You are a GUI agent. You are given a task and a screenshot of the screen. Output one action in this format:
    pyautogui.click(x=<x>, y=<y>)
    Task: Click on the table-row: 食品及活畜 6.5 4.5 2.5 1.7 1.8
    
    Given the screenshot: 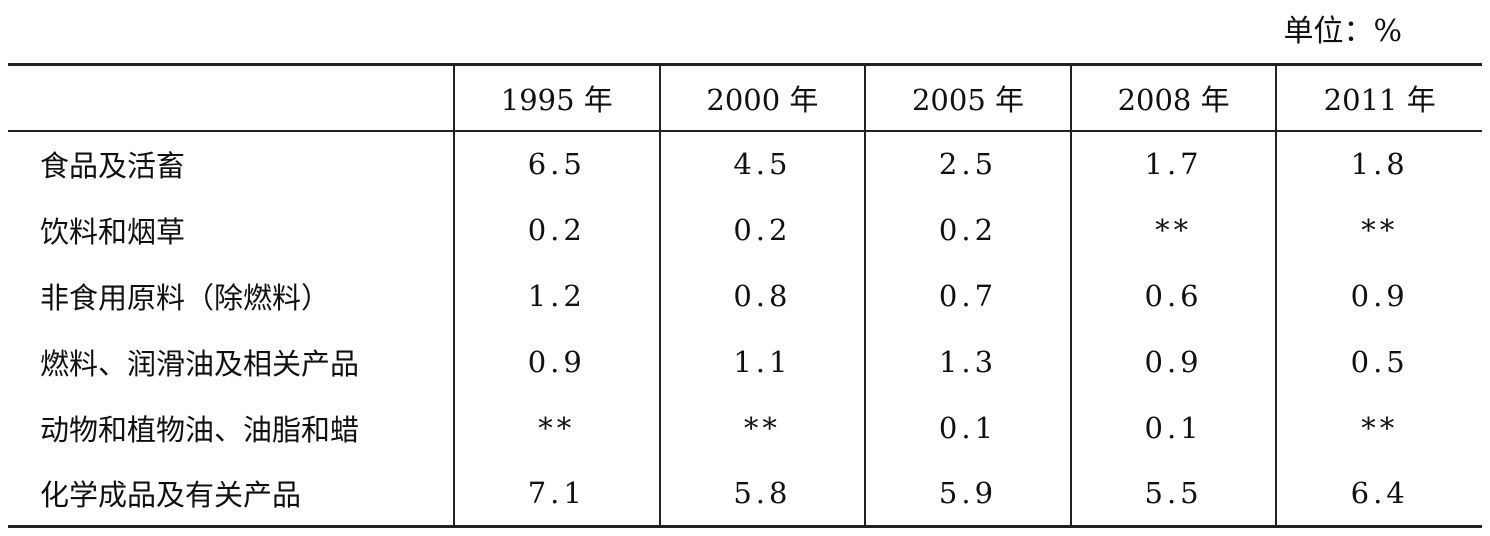 What is the action you would take?
    pyautogui.click(x=745, y=163)
    